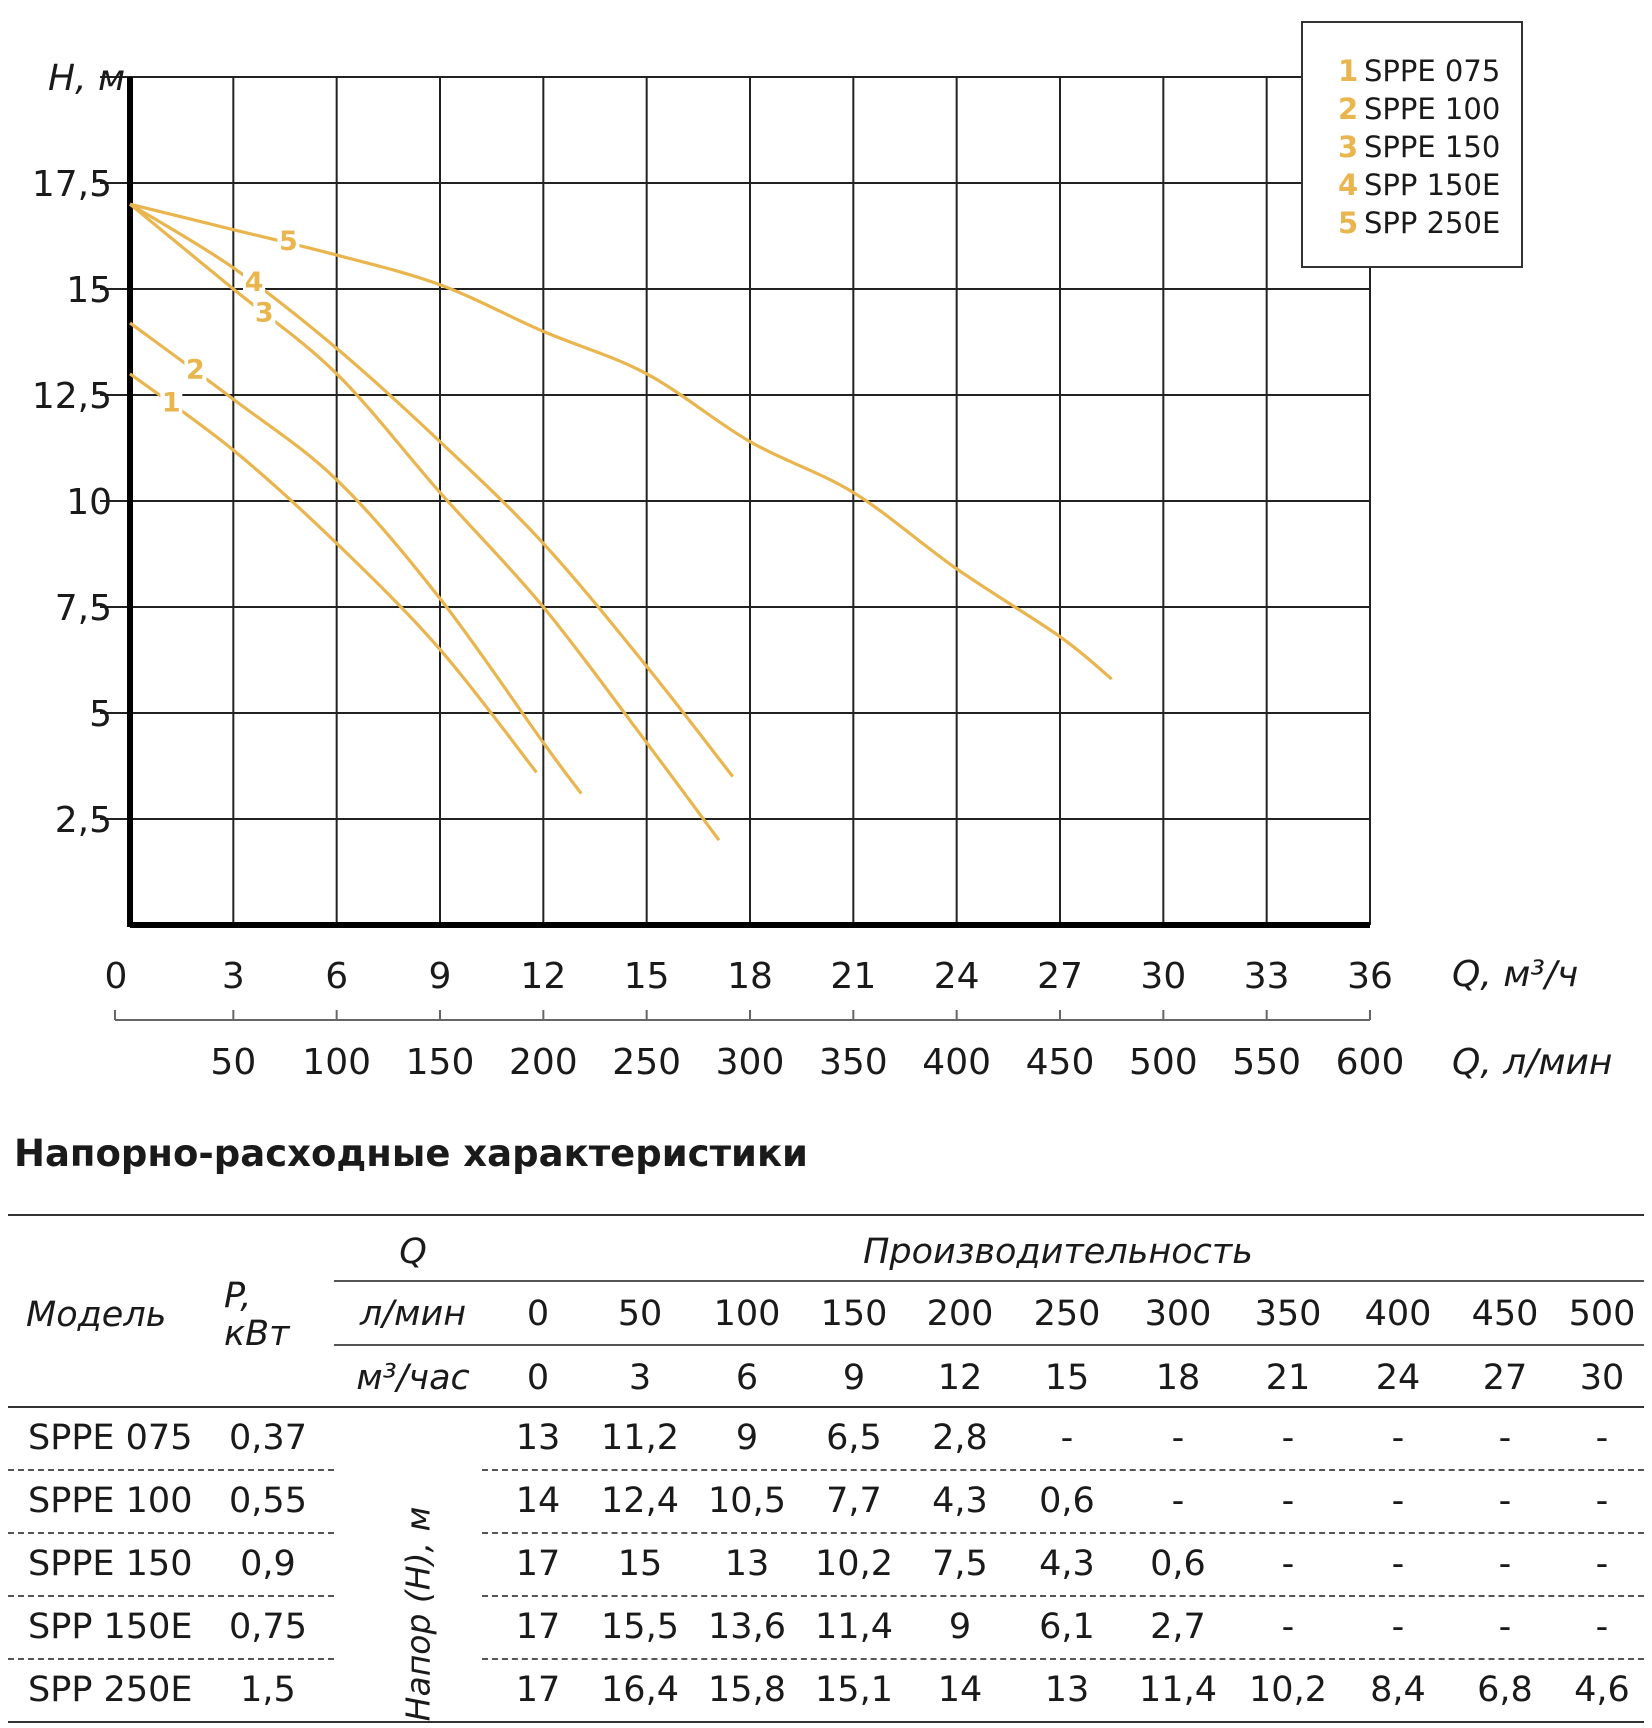  What do you see at coordinates (110, 1438) in the screenshot?
I see `row-model: SPPE 075` at bounding box center [110, 1438].